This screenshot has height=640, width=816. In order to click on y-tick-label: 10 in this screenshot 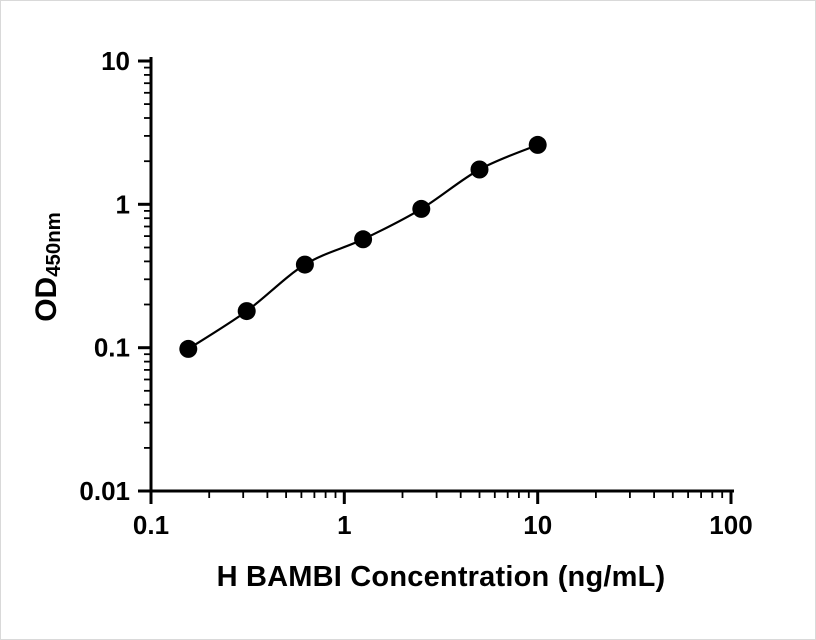, I will do `click(115, 61)`.